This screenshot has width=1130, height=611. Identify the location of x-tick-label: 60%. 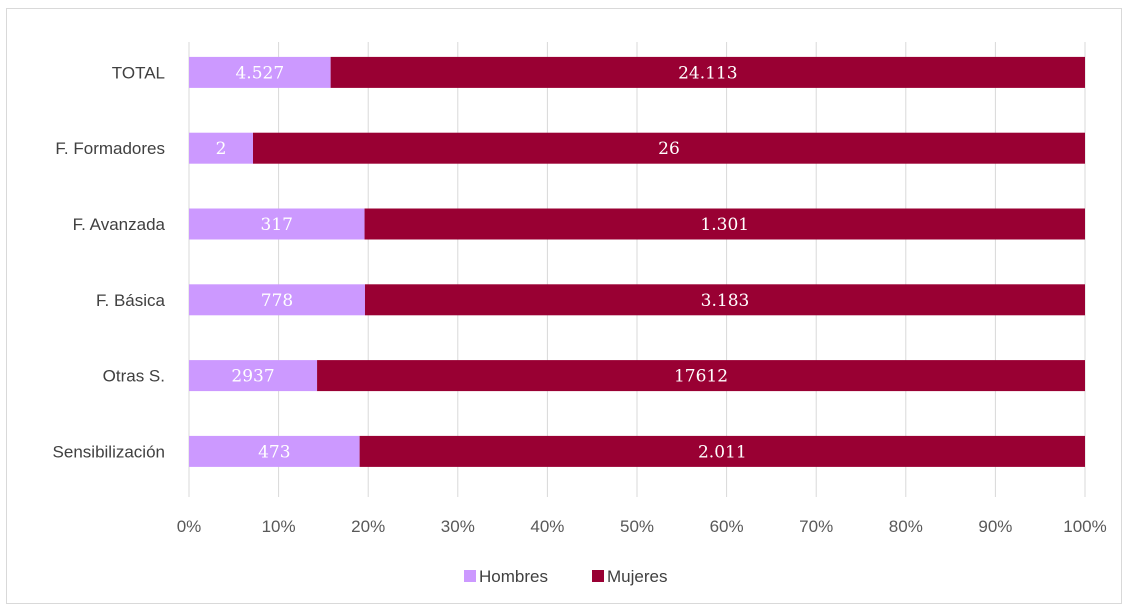
(727, 526).